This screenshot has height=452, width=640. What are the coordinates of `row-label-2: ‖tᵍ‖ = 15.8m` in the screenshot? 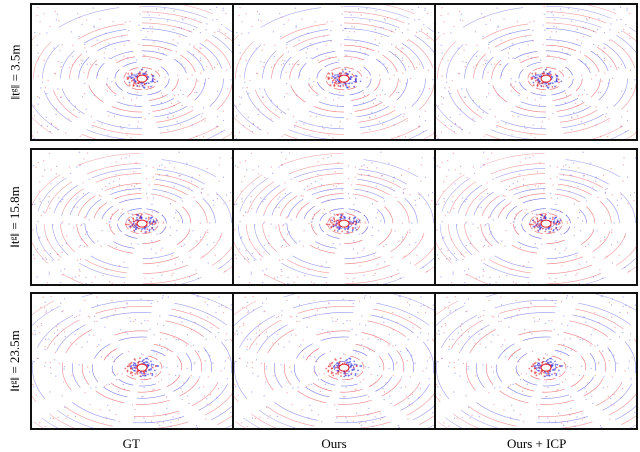 It's located at (15, 217).